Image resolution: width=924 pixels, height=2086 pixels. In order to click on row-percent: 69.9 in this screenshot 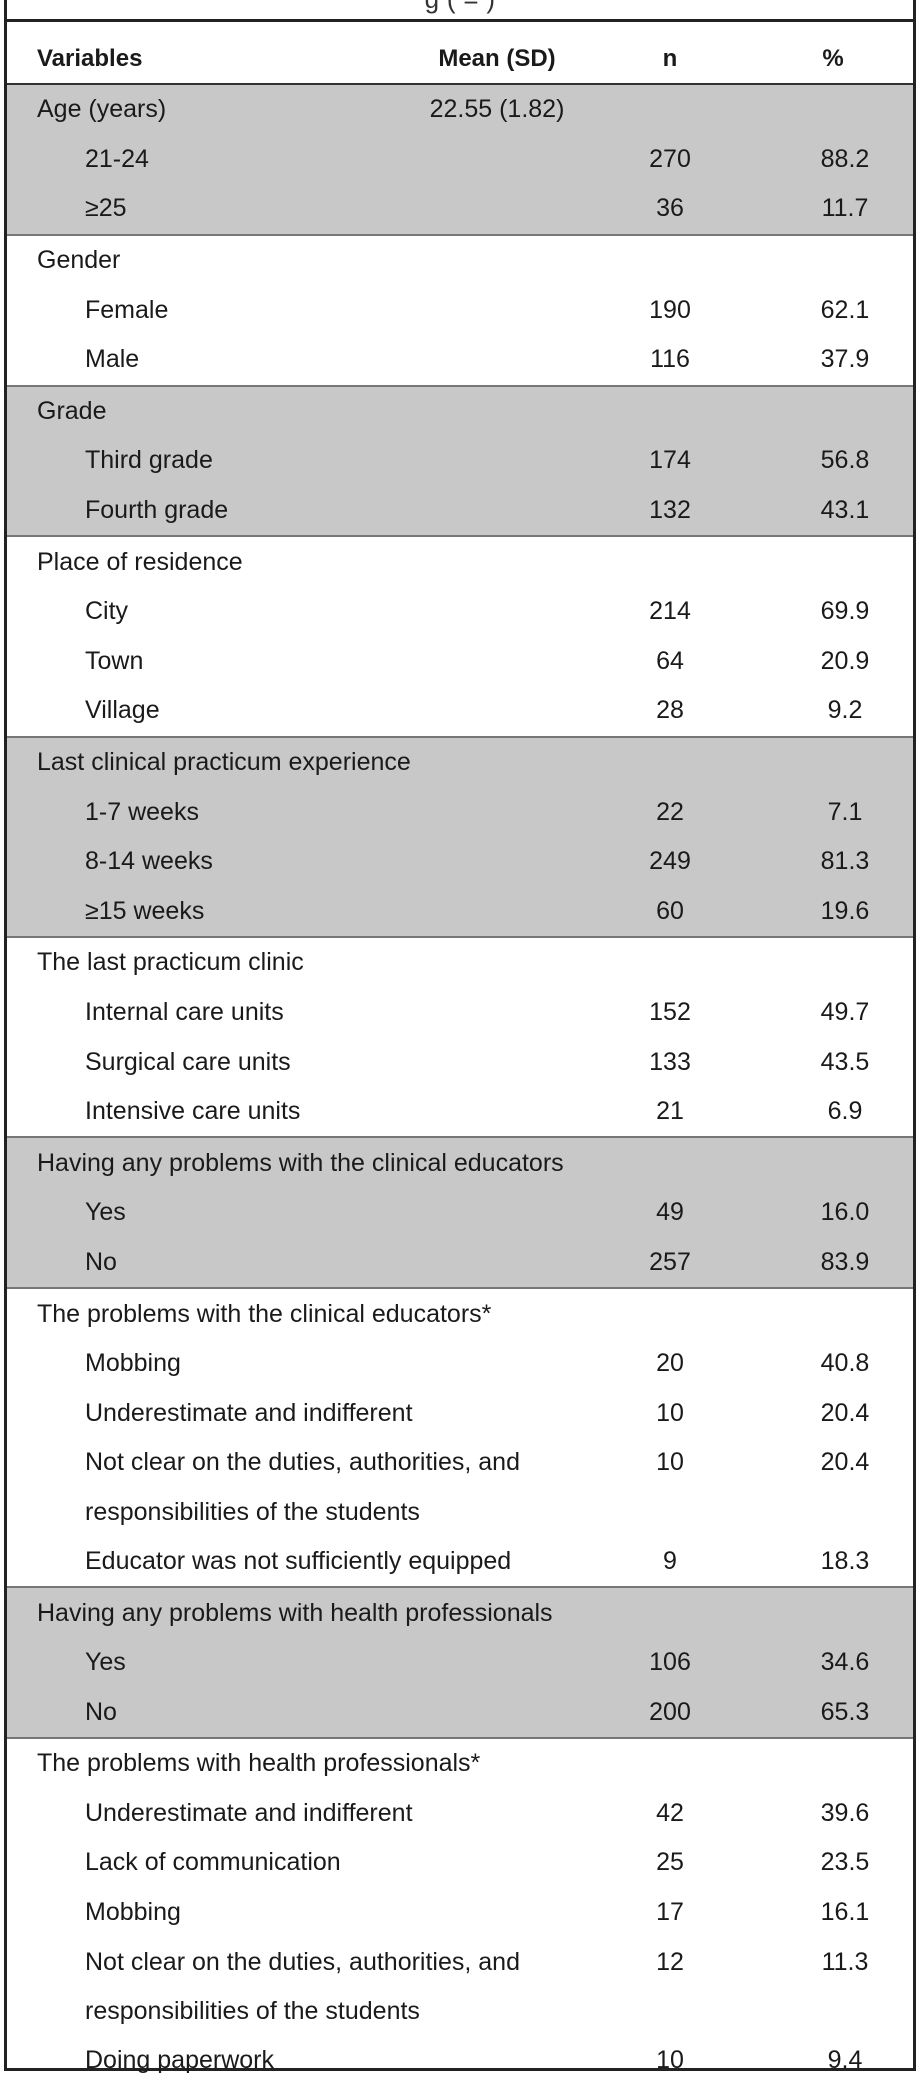, I will do `click(845, 611)`.